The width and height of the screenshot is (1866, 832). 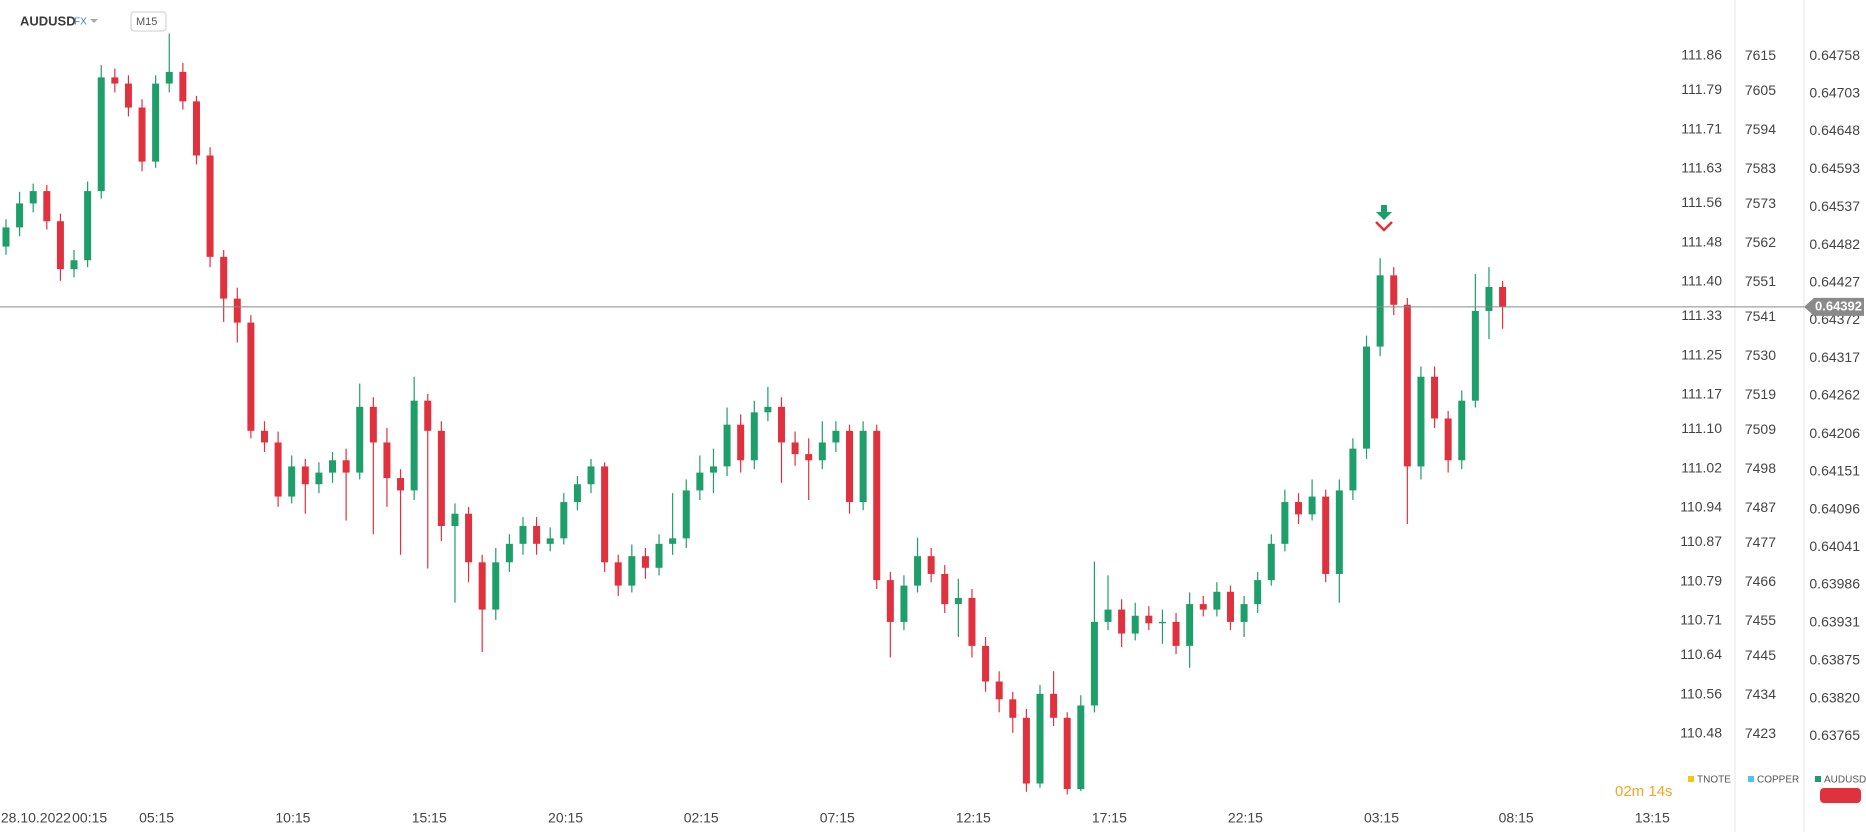 I want to click on y-tick-label: 0.64262, so click(x=1834, y=395).